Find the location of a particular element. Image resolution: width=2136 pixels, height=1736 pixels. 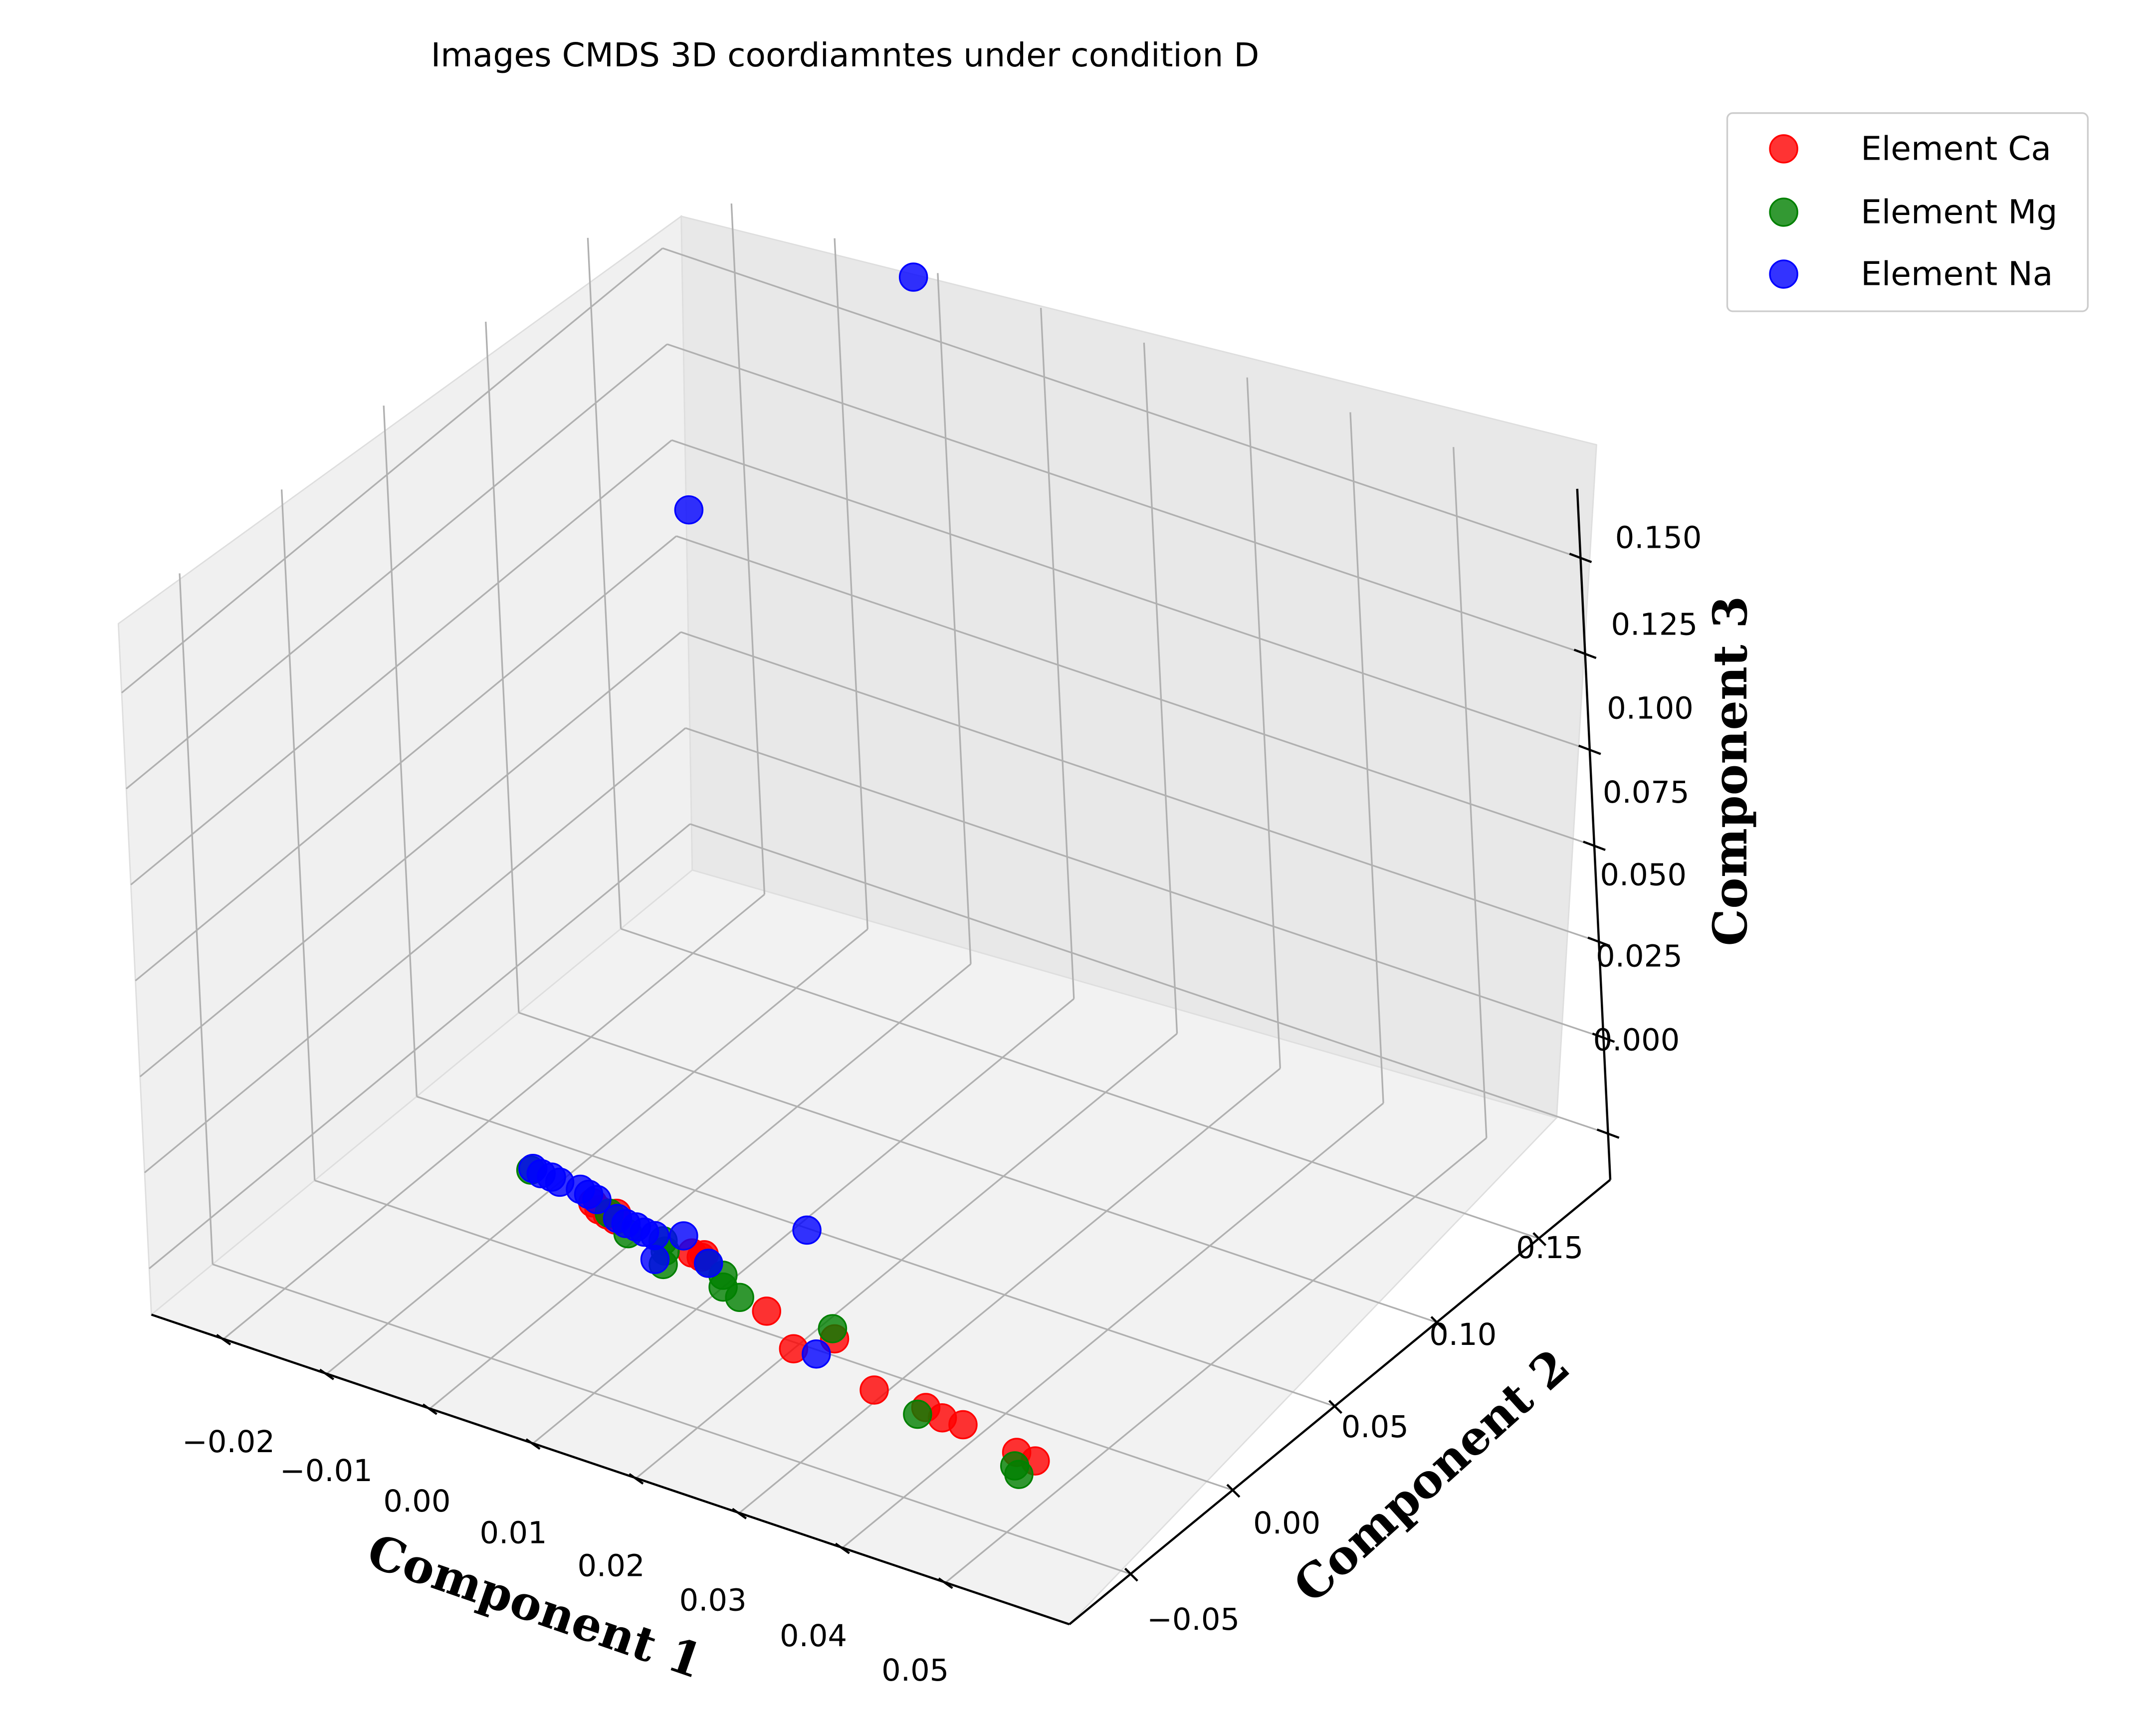

legend-entry-label: Element Na is located at coordinates (1957, 274).